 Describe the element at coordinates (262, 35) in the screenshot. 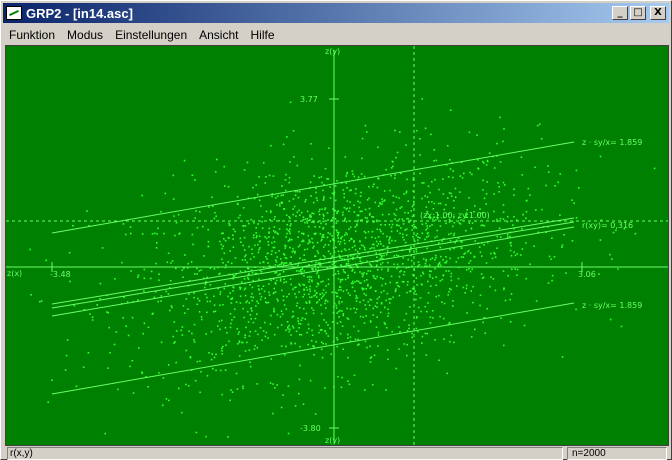

I see `menu-hilfe: Hilfe` at that location.